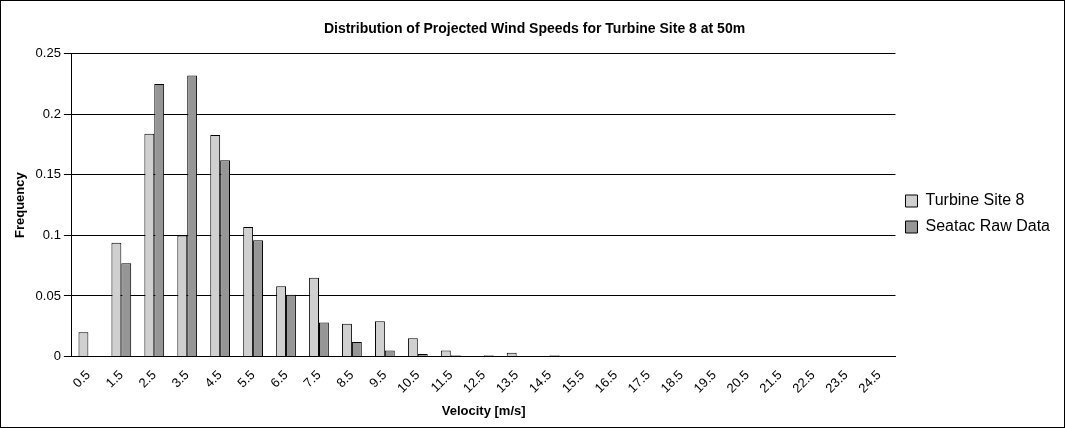 This screenshot has height=428, width=1065. Describe the element at coordinates (48, 53) in the screenshot. I see `y-tick-label: 0.25` at that location.